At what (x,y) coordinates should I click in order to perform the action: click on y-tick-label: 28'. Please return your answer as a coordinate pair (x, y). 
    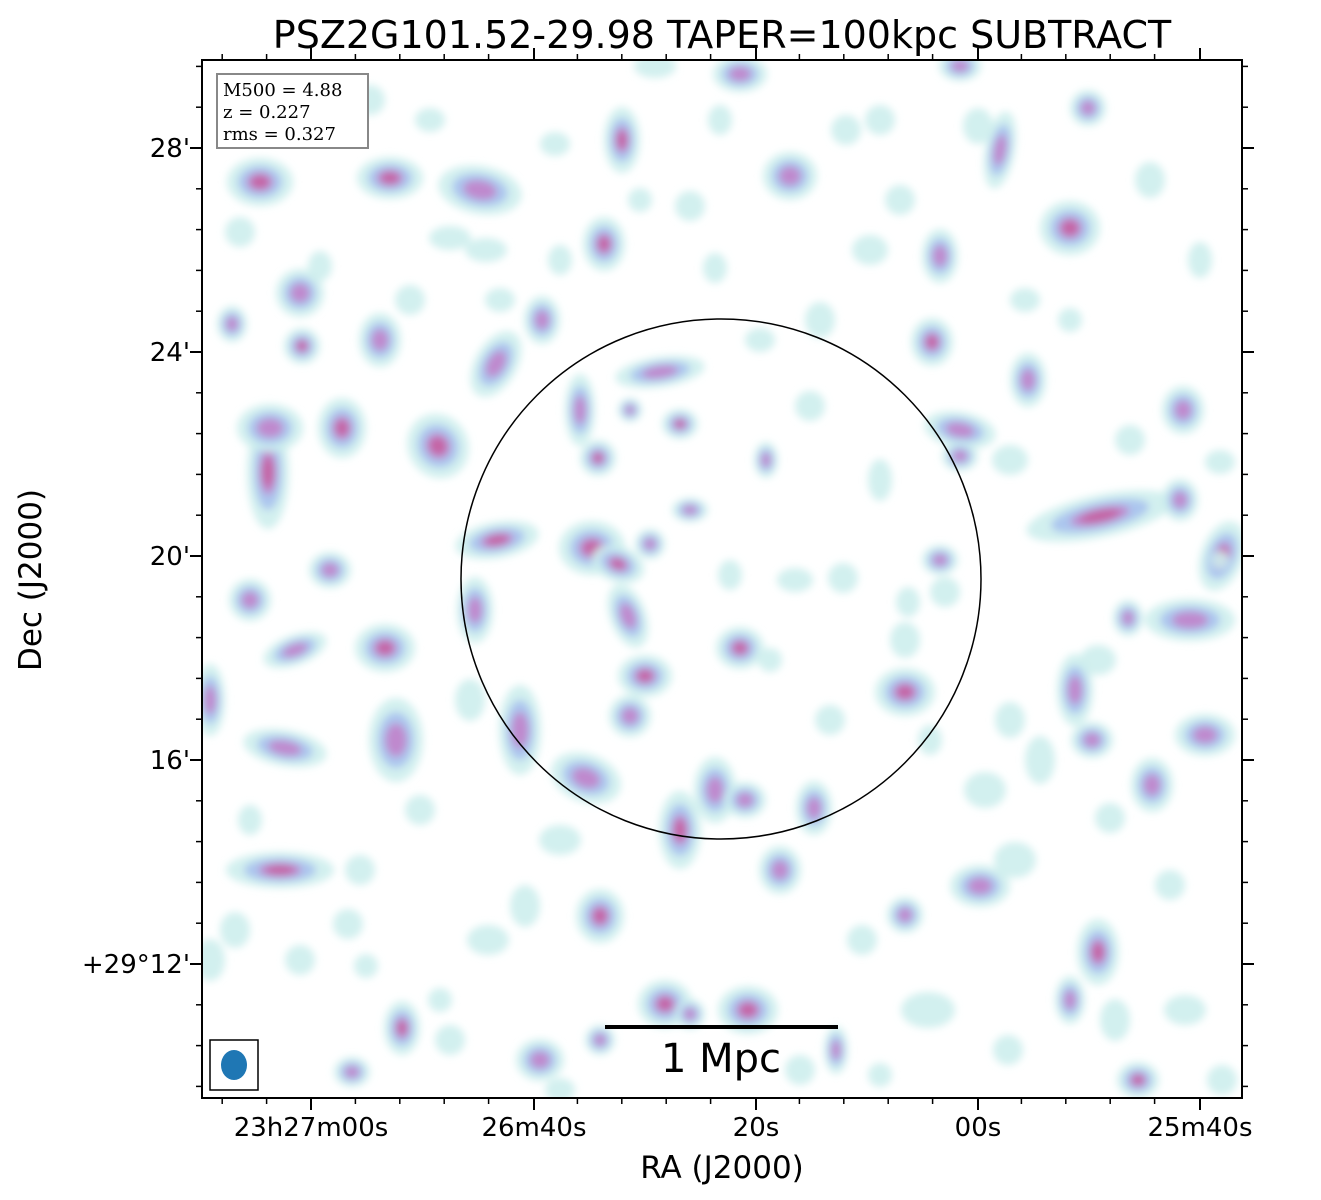
    Looking at the image, I should click on (170, 149).